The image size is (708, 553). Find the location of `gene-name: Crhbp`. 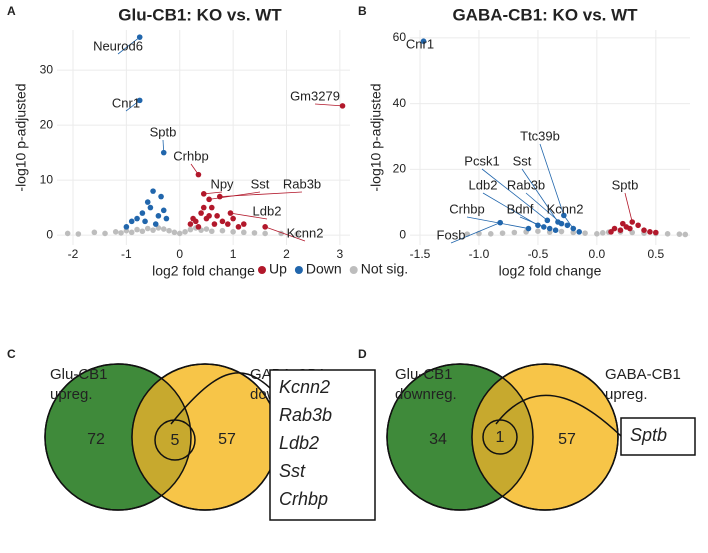

gene-name: Crhbp is located at coordinates (303, 499).